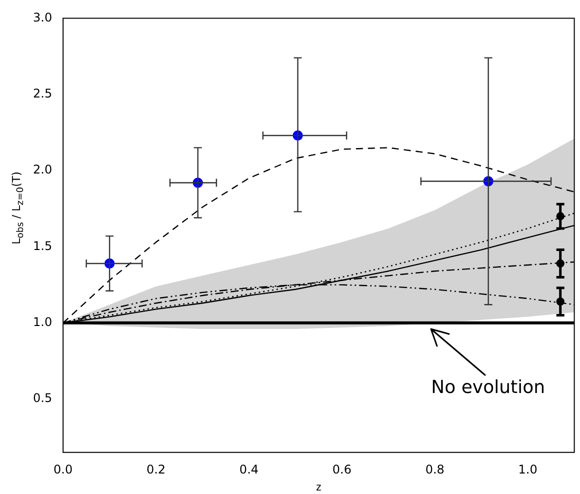 Image resolution: width=580 pixels, height=494 pixels. I want to click on x-tick-label: 0.0, so click(63, 469).